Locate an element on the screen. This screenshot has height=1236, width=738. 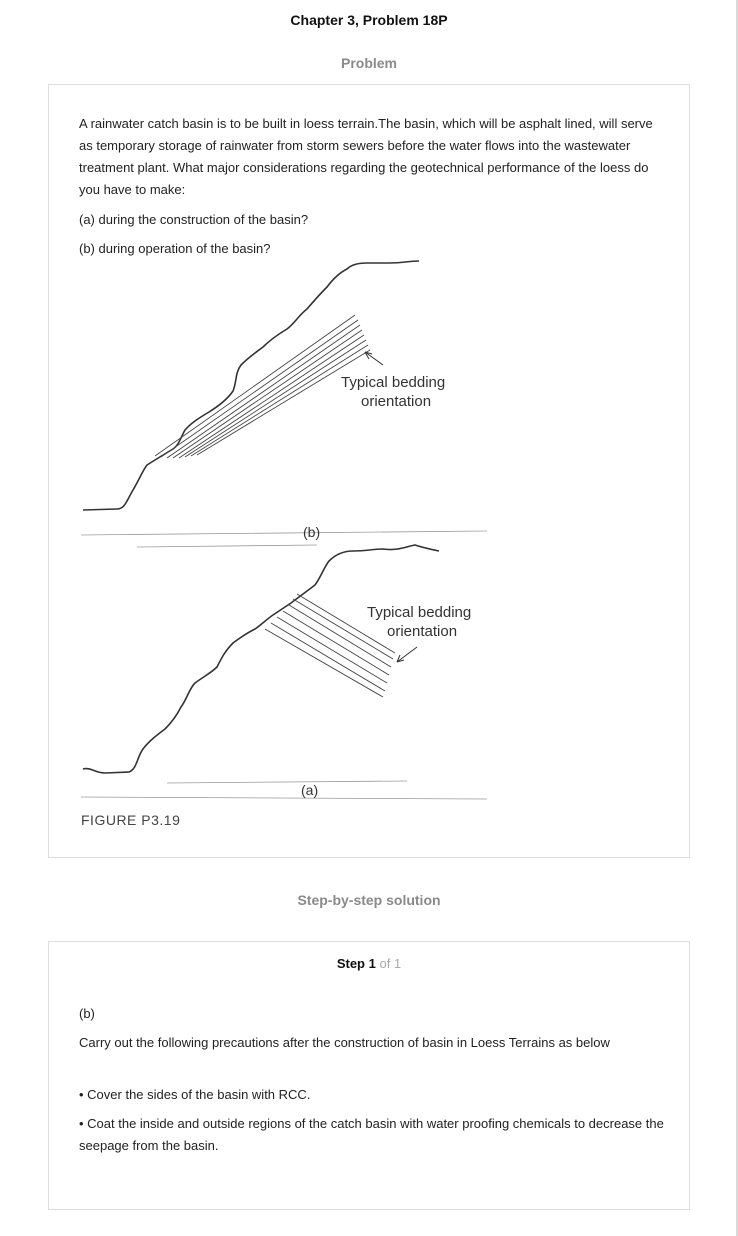
figure-b-label-line1: Typical bedding is located at coordinates (393, 382).